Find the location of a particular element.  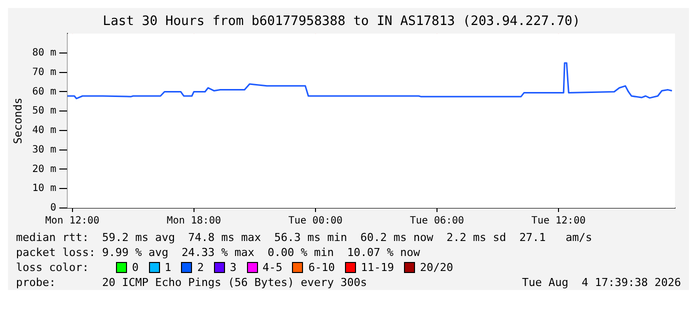

y-tick-label: 10 m is located at coordinates (44, 188).